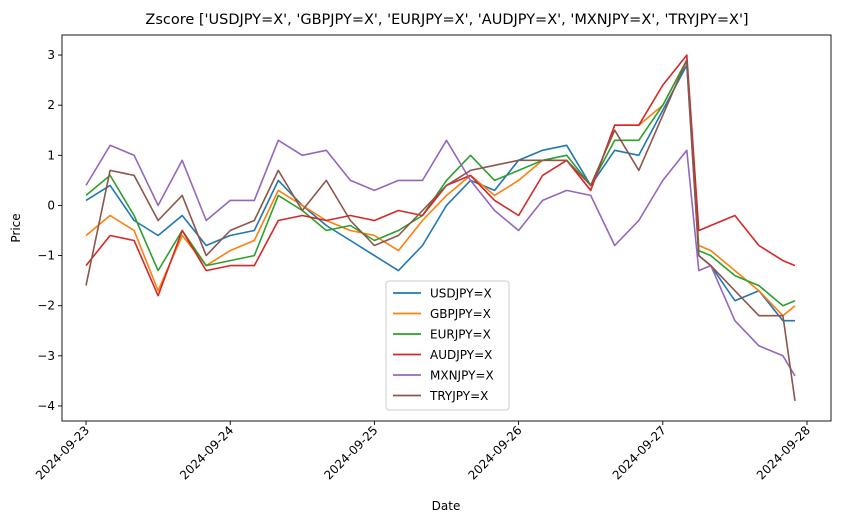 The width and height of the screenshot is (854, 523). I want to click on legend-label: TRYJPY=X, so click(458, 396).